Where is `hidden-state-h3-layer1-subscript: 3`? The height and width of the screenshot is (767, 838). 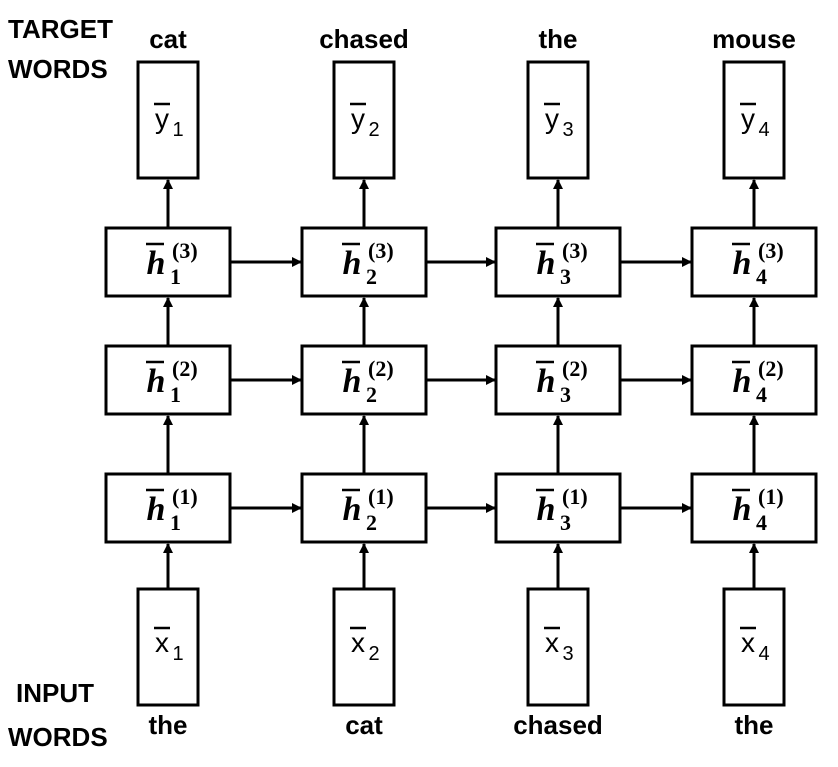 hidden-state-h3-layer1-subscript: 3 is located at coordinates (565, 522).